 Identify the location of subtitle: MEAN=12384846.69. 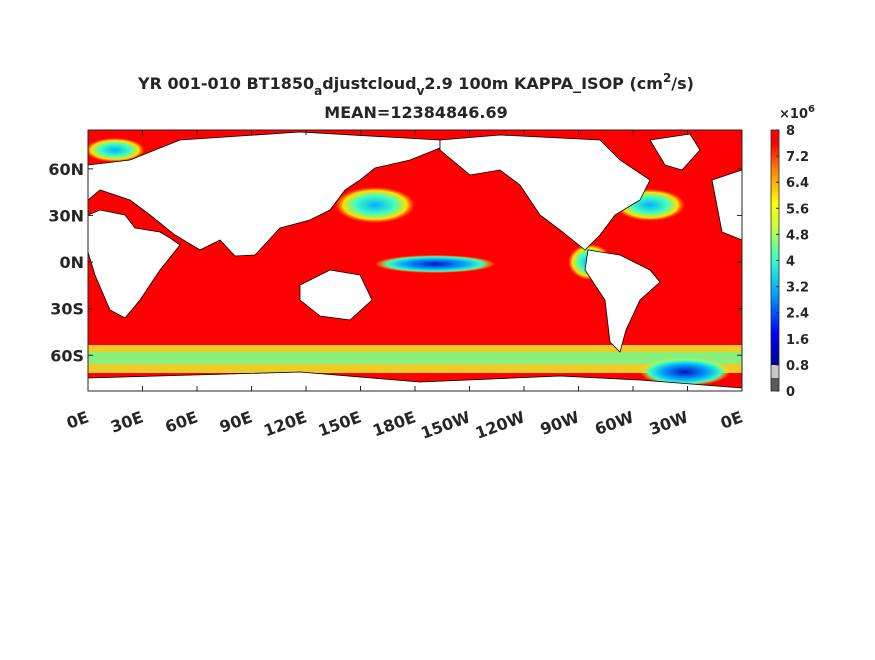
(415, 112).